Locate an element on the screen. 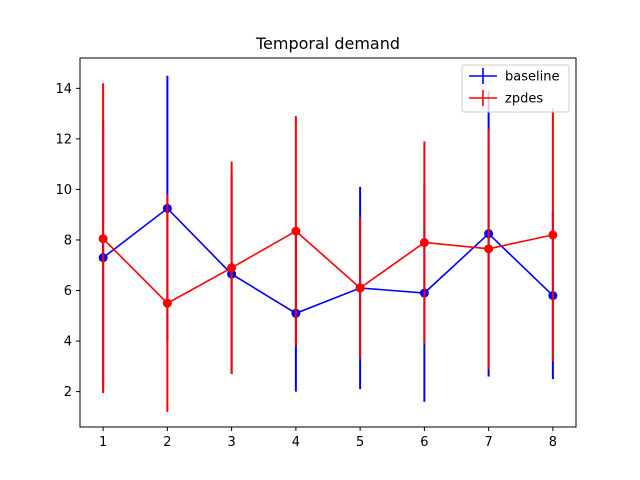 This screenshot has height=480, width=640. x-tick-label: 3 is located at coordinates (231, 442).